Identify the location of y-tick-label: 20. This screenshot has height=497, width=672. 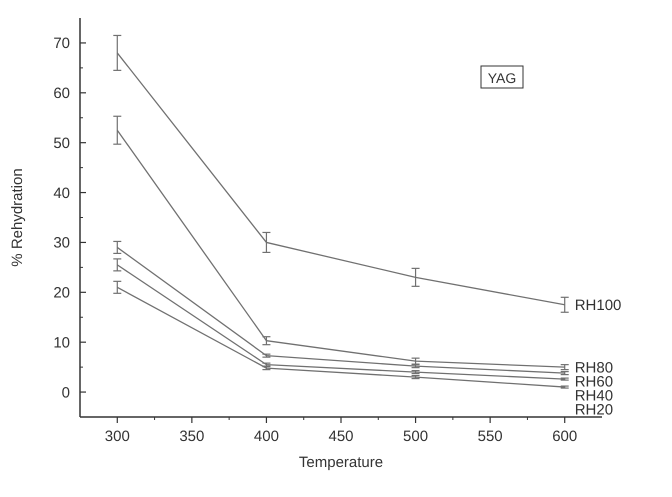
(61, 293).